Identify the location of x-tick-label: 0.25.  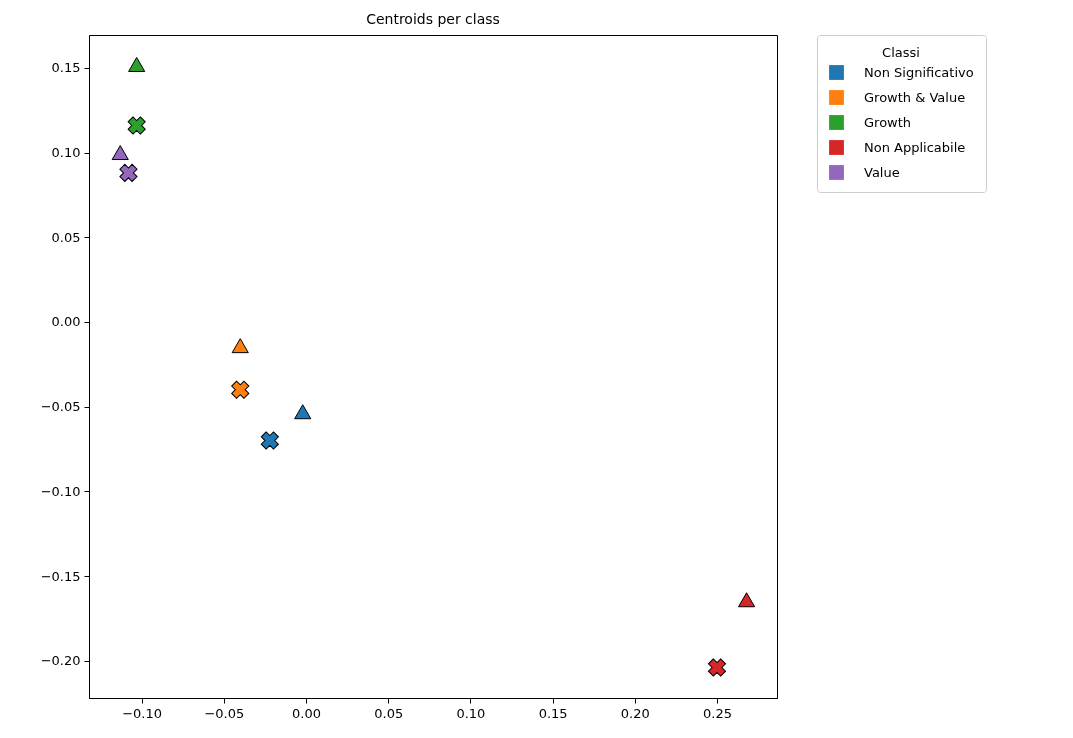
(717, 713).